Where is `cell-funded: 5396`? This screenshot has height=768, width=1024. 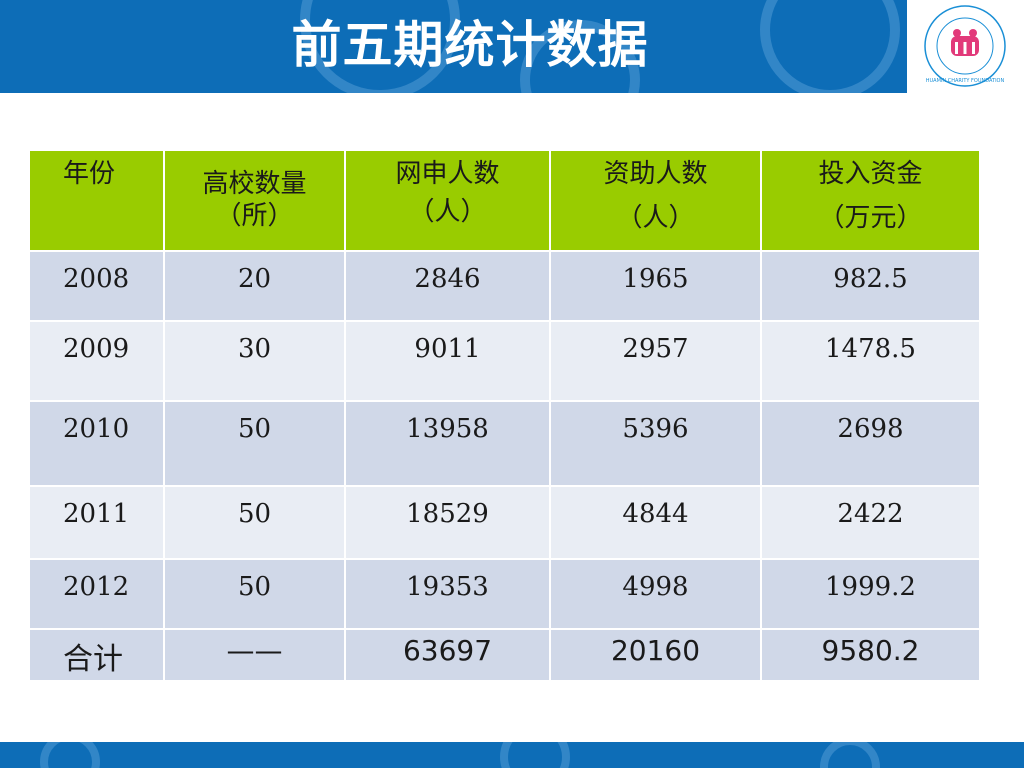 cell-funded: 5396 is located at coordinates (655, 443).